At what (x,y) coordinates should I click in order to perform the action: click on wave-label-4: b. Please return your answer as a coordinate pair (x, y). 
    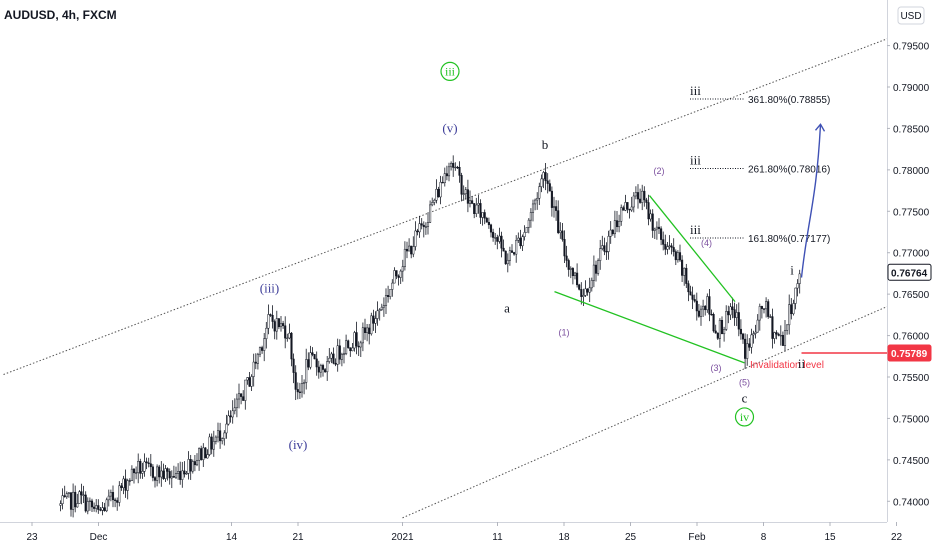
    Looking at the image, I should click on (545, 144).